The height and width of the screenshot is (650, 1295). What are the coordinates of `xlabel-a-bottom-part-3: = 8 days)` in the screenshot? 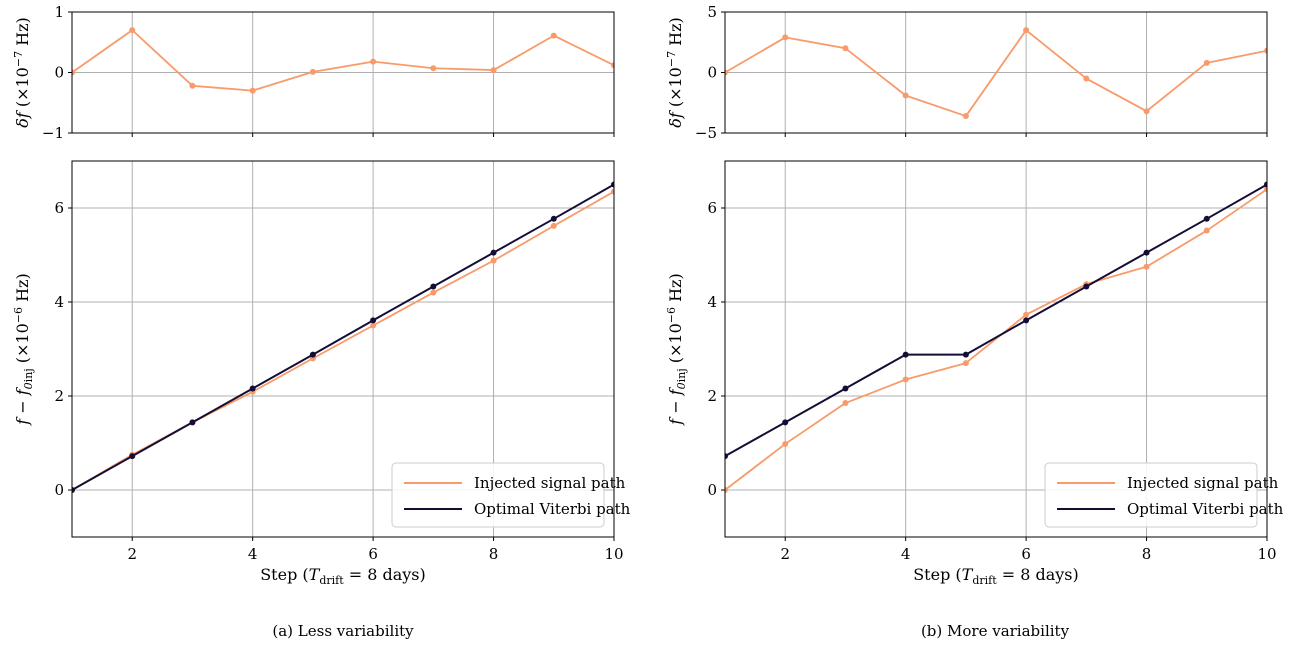 It's located at (385, 574).